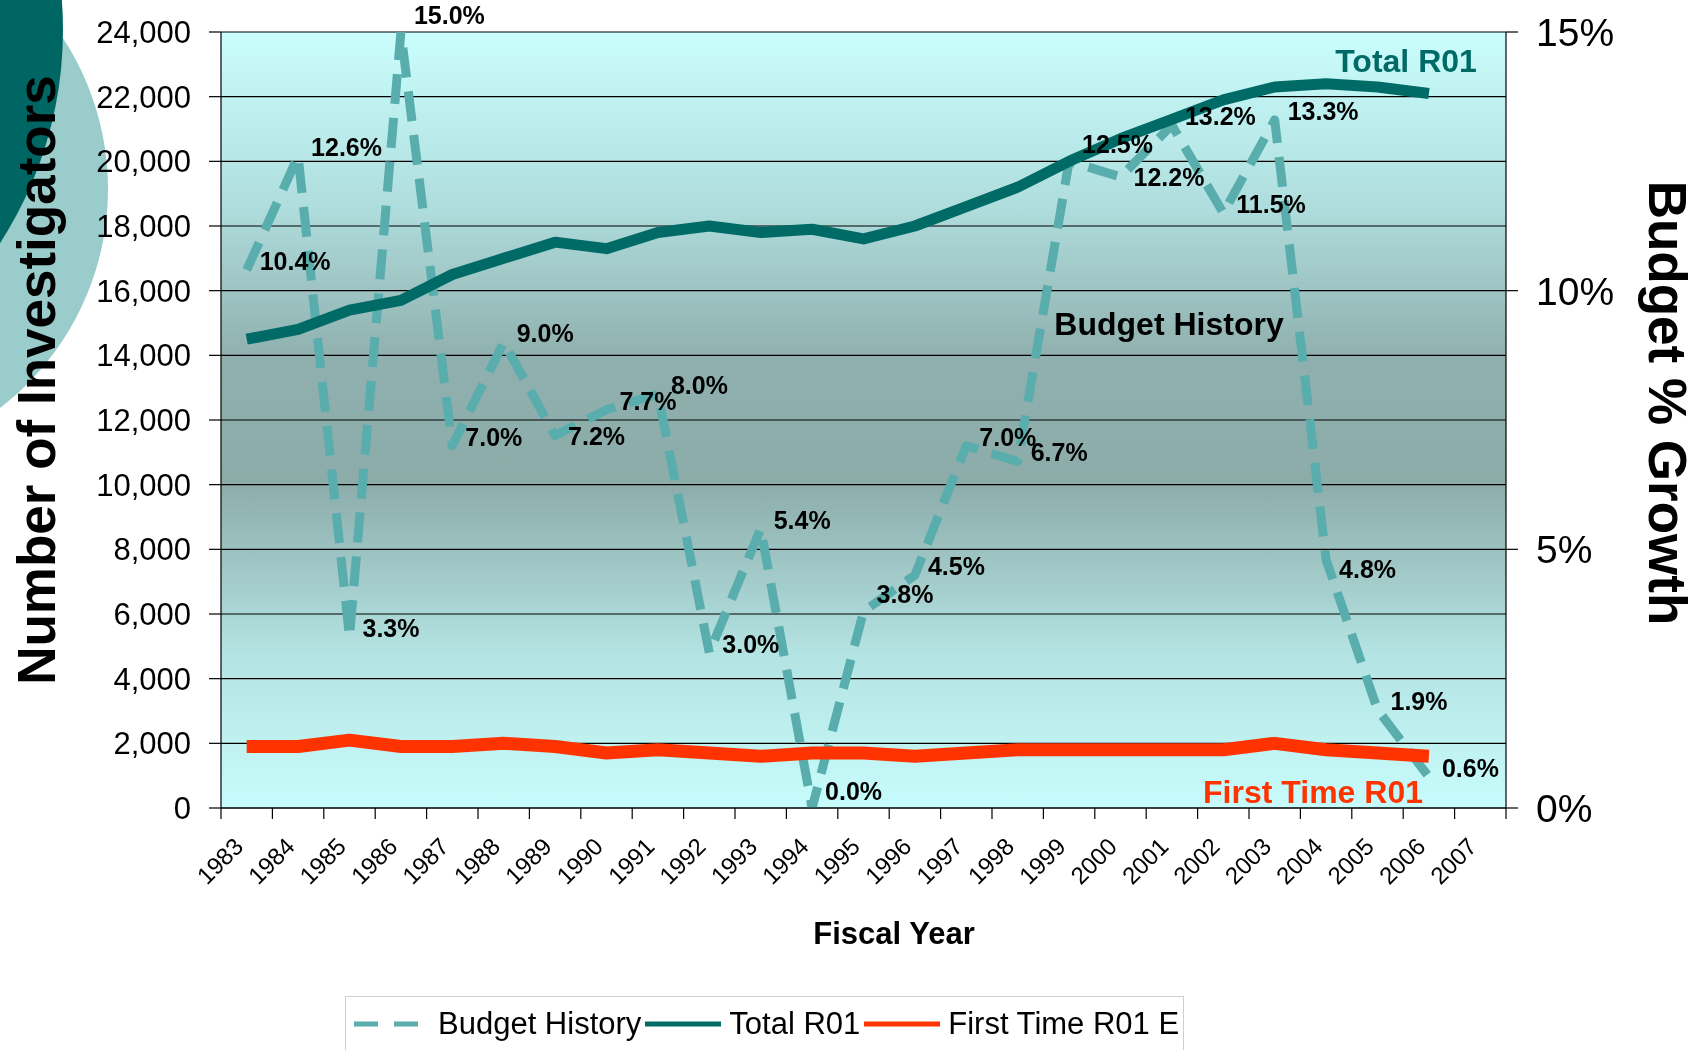  I want to click on y-tick-label: 24,000, so click(143, 33).